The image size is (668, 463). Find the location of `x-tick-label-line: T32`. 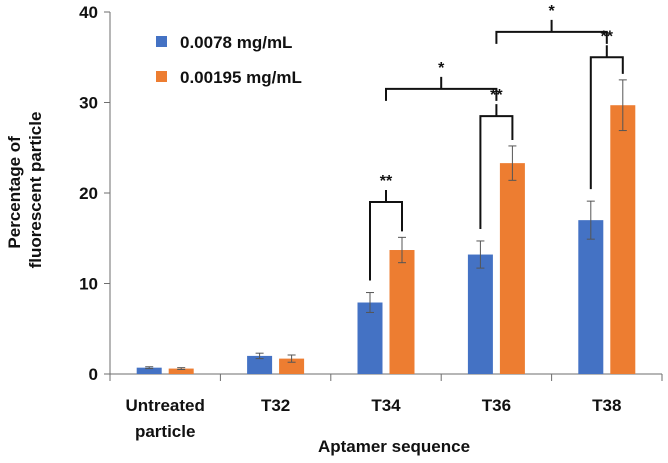

x-tick-label-line: T32 is located at coordinates (275, 405).